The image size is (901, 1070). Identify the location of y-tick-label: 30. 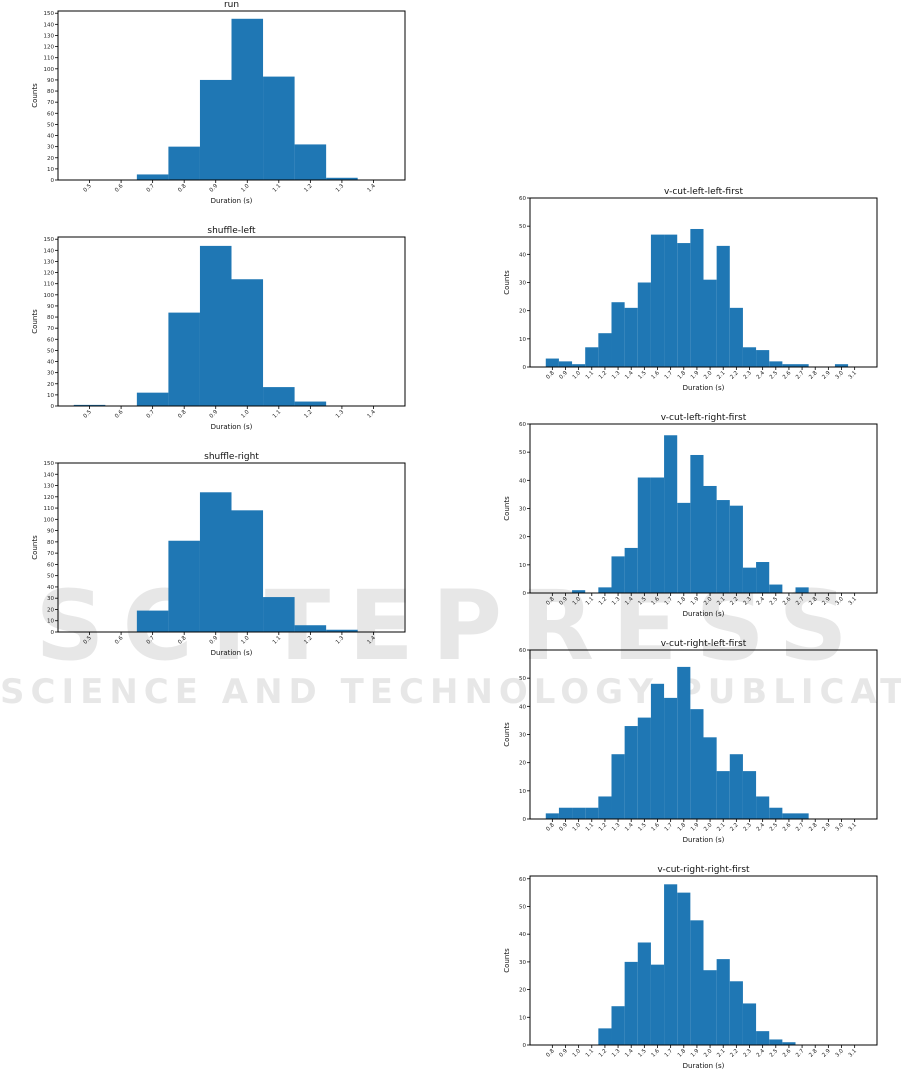
(50, 599).